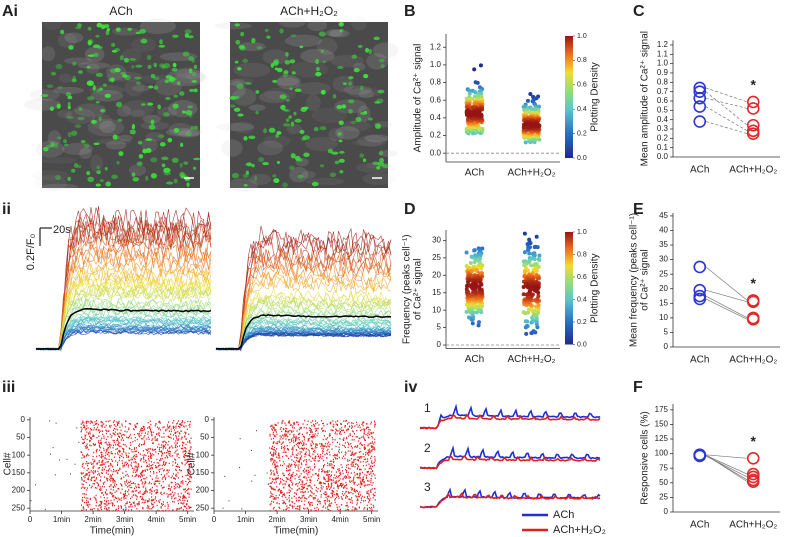  Describe the element at coordinates (663, 109) in the screenshot. I see `y-tick-label: 0.5` at that location.